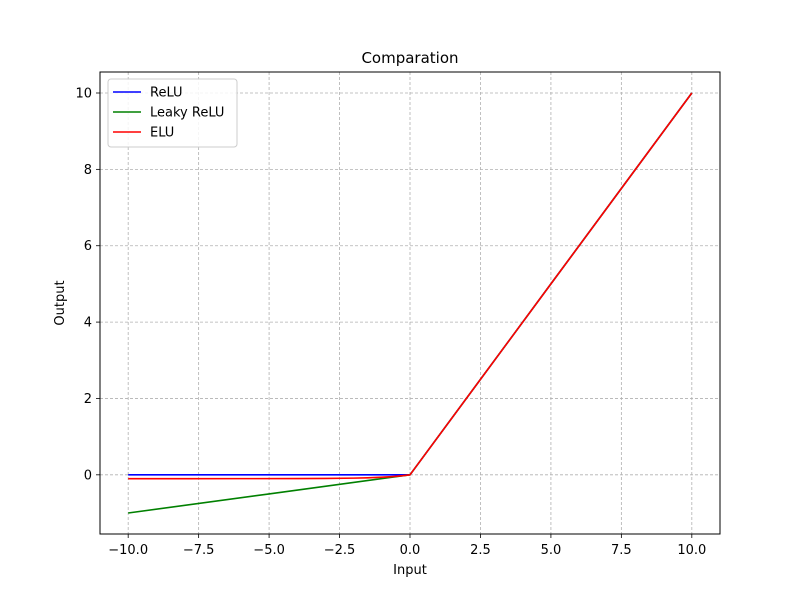  Describe the element at coordinates (409, 58) in the screenshot. I see `chart-title: Comparation` at that location.